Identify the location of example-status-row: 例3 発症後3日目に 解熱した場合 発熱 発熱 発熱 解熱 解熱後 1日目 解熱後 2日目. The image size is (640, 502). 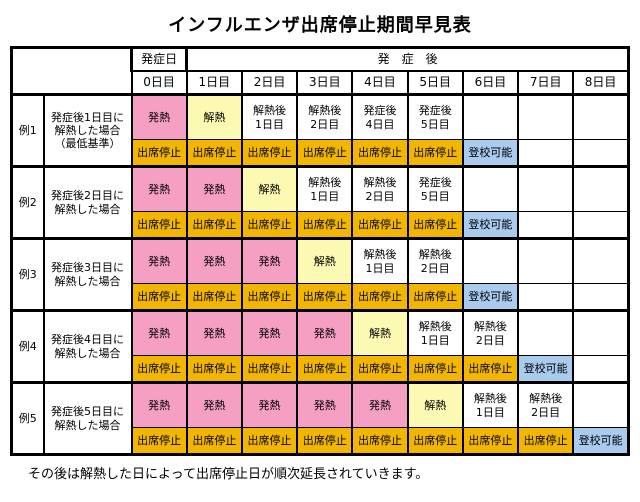
(320, 274).